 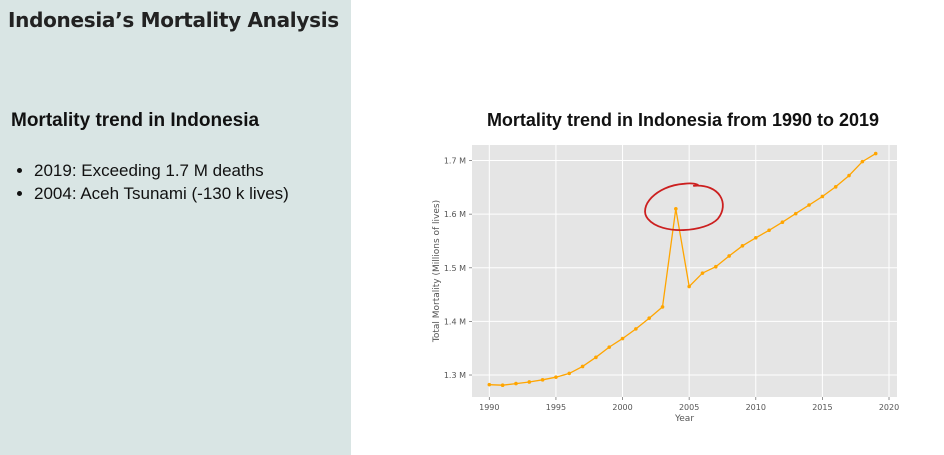 What do you see at coordinates (455, 321) in the screenshot?
I see `y-tick-label: 1.4 M` at bounding box center [455, 321].